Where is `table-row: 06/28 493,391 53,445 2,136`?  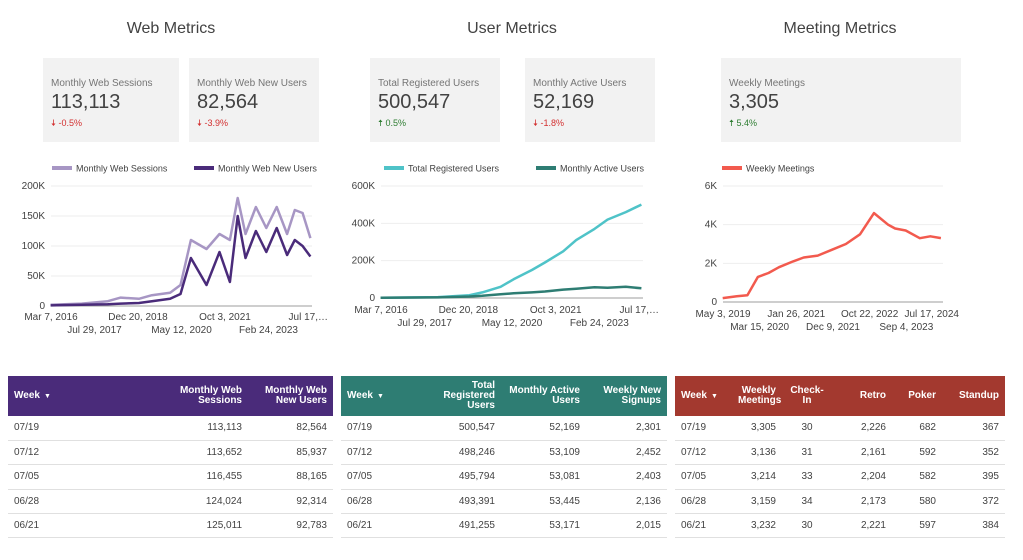
table-row: 06/28 493,391 53,445 2,136 is located at coordinates (504, 502).